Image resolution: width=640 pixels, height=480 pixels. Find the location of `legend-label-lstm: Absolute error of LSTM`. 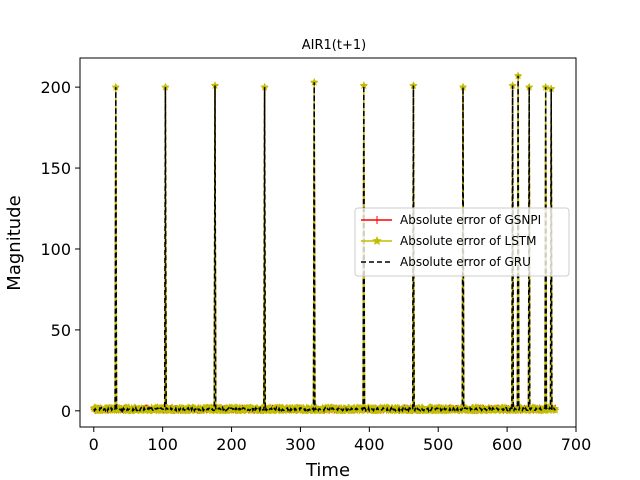

legend-label-lstm: Absolute error of LSTM is located at coordinates (468, 241).